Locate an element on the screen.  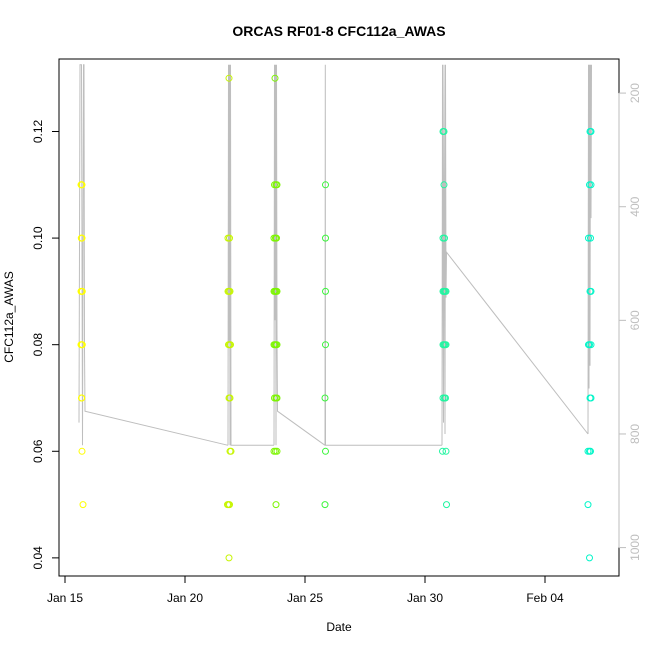
x-axis-label: Date is located at coordinates (339, 627).